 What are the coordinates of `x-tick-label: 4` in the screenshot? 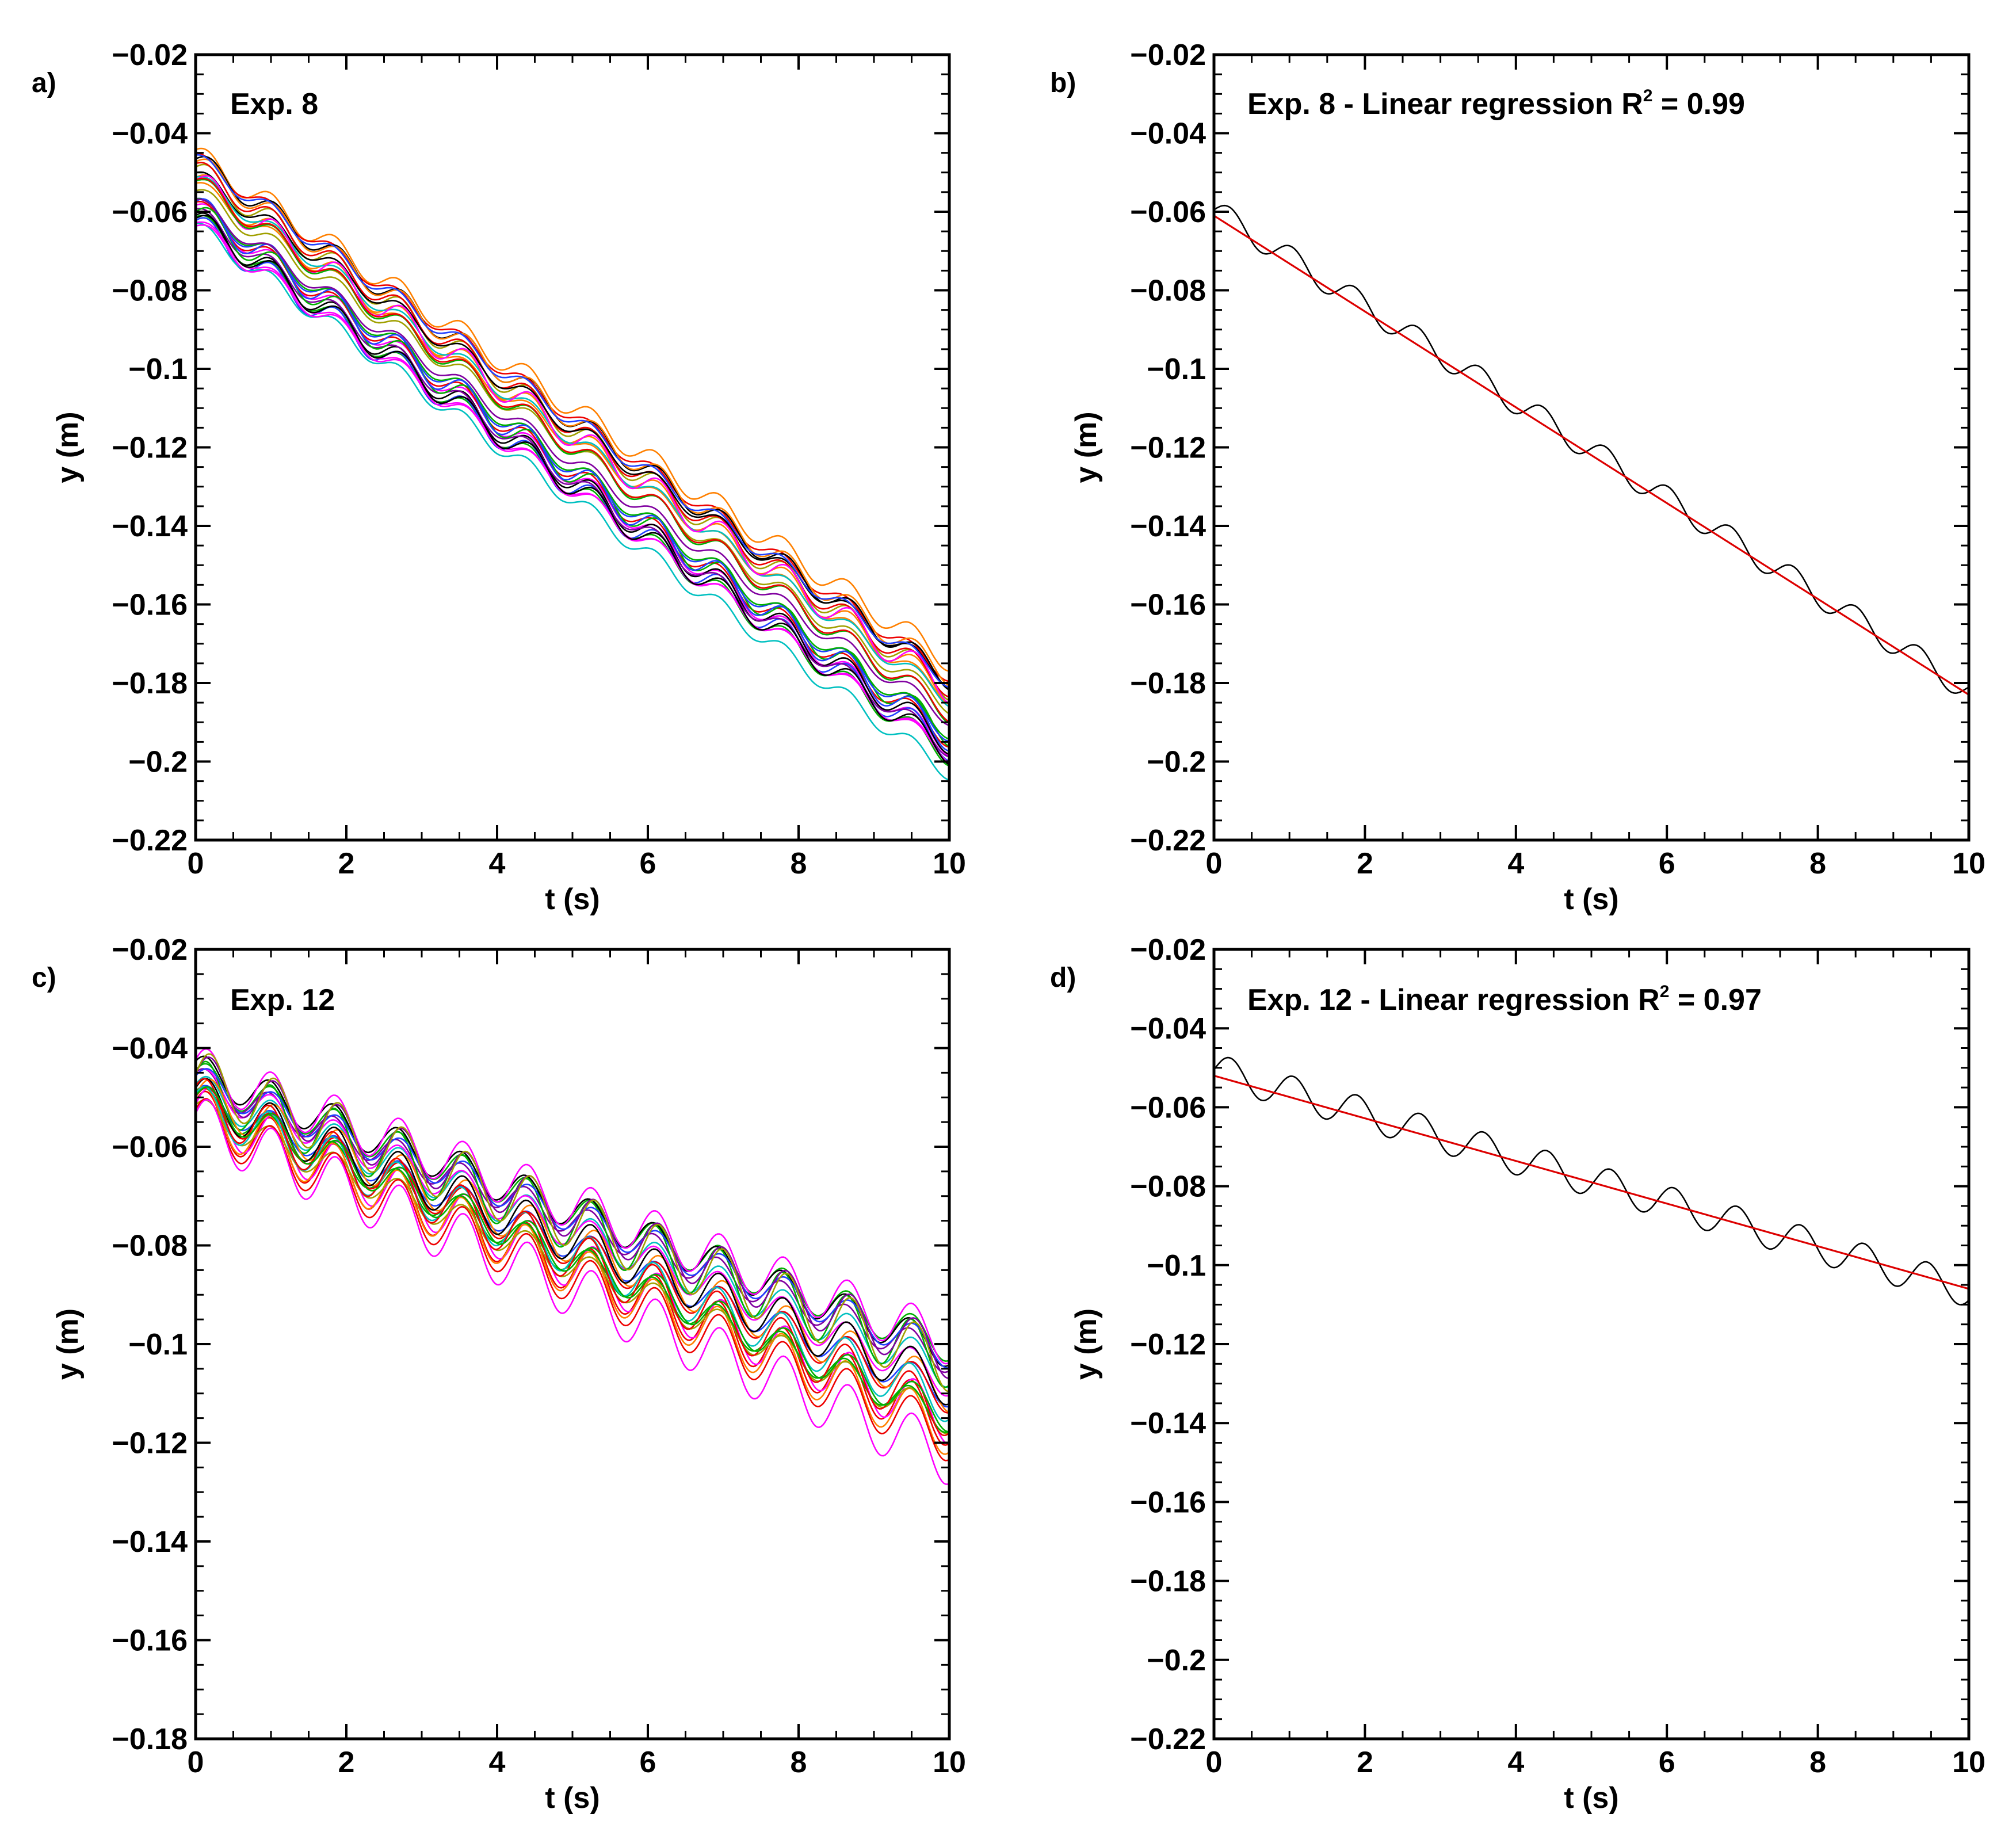 It's located at (1515, 863).